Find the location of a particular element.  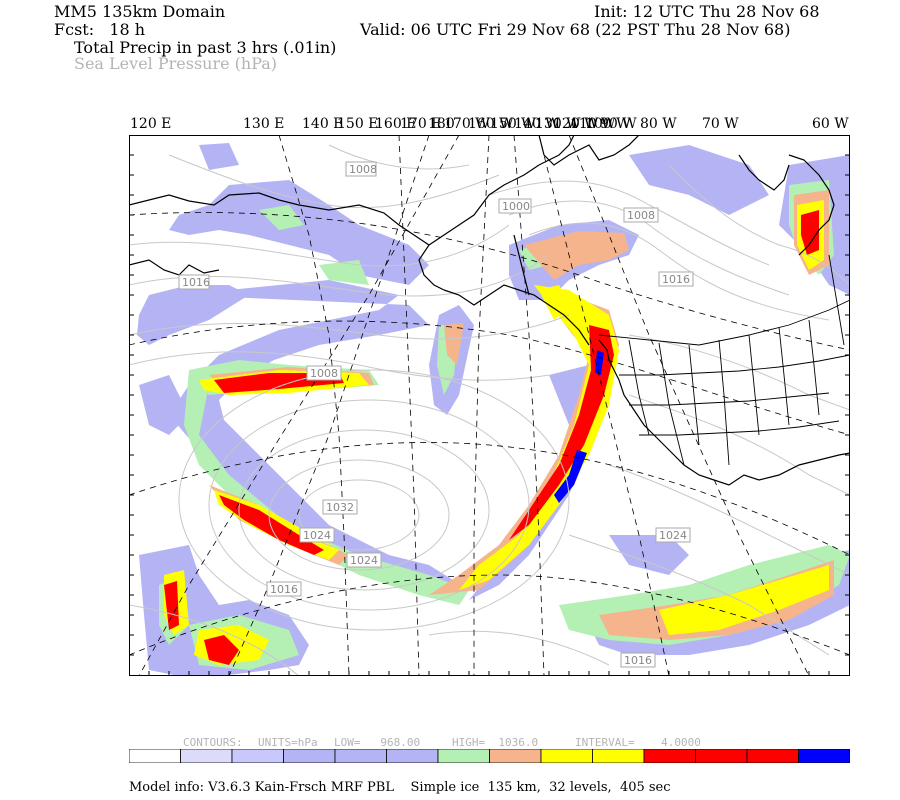

lon-label: 120 E is located at coordinates (151, 124).